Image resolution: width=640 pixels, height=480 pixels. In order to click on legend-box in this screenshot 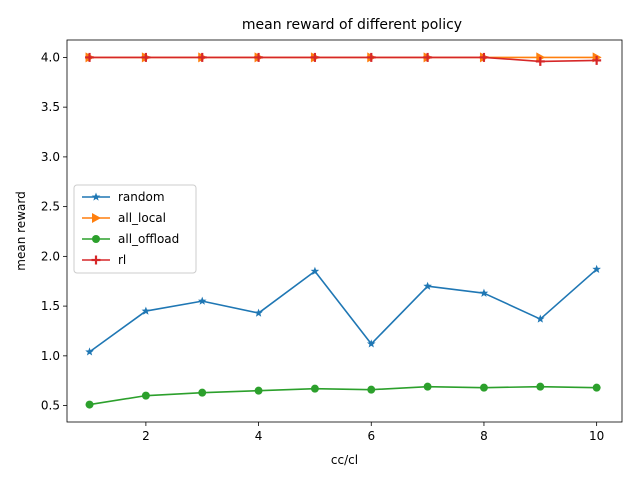, I will do `click(135, 229)`.